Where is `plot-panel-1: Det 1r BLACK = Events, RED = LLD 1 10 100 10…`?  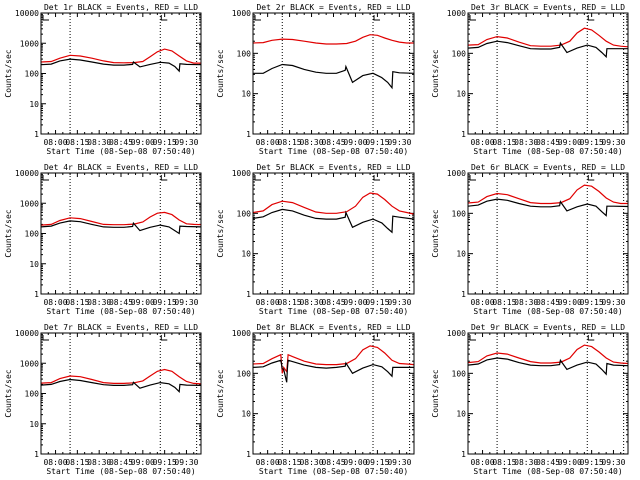
plot-panel-1: Det 1r BLACK = Events, RED = LLD 1 10 100 10… is located at coordinates (103, 79).